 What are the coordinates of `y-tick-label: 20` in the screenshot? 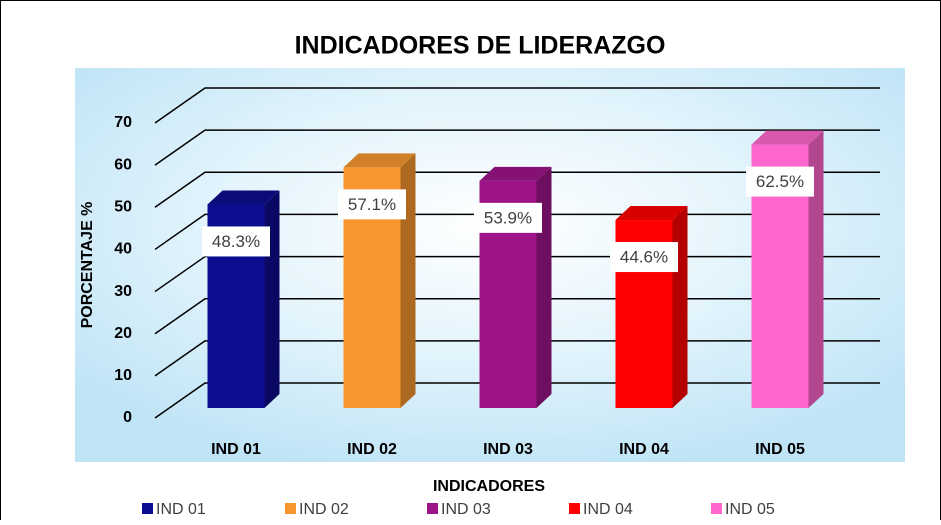 It's located at (123, 333).